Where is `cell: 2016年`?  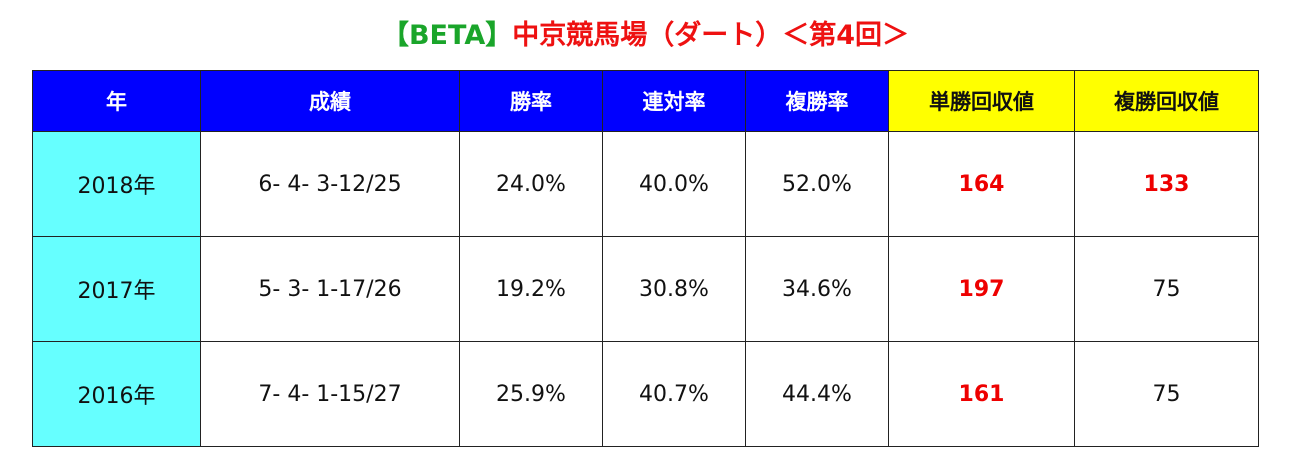 cell: 2016年 is located at coordinates (116, 394).